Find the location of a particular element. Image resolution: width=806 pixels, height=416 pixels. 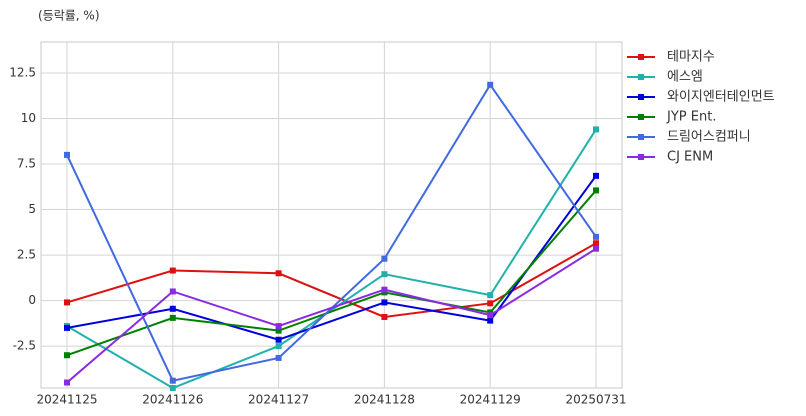

y-tick-label: -2.5 is located at coordinates (24, 346).